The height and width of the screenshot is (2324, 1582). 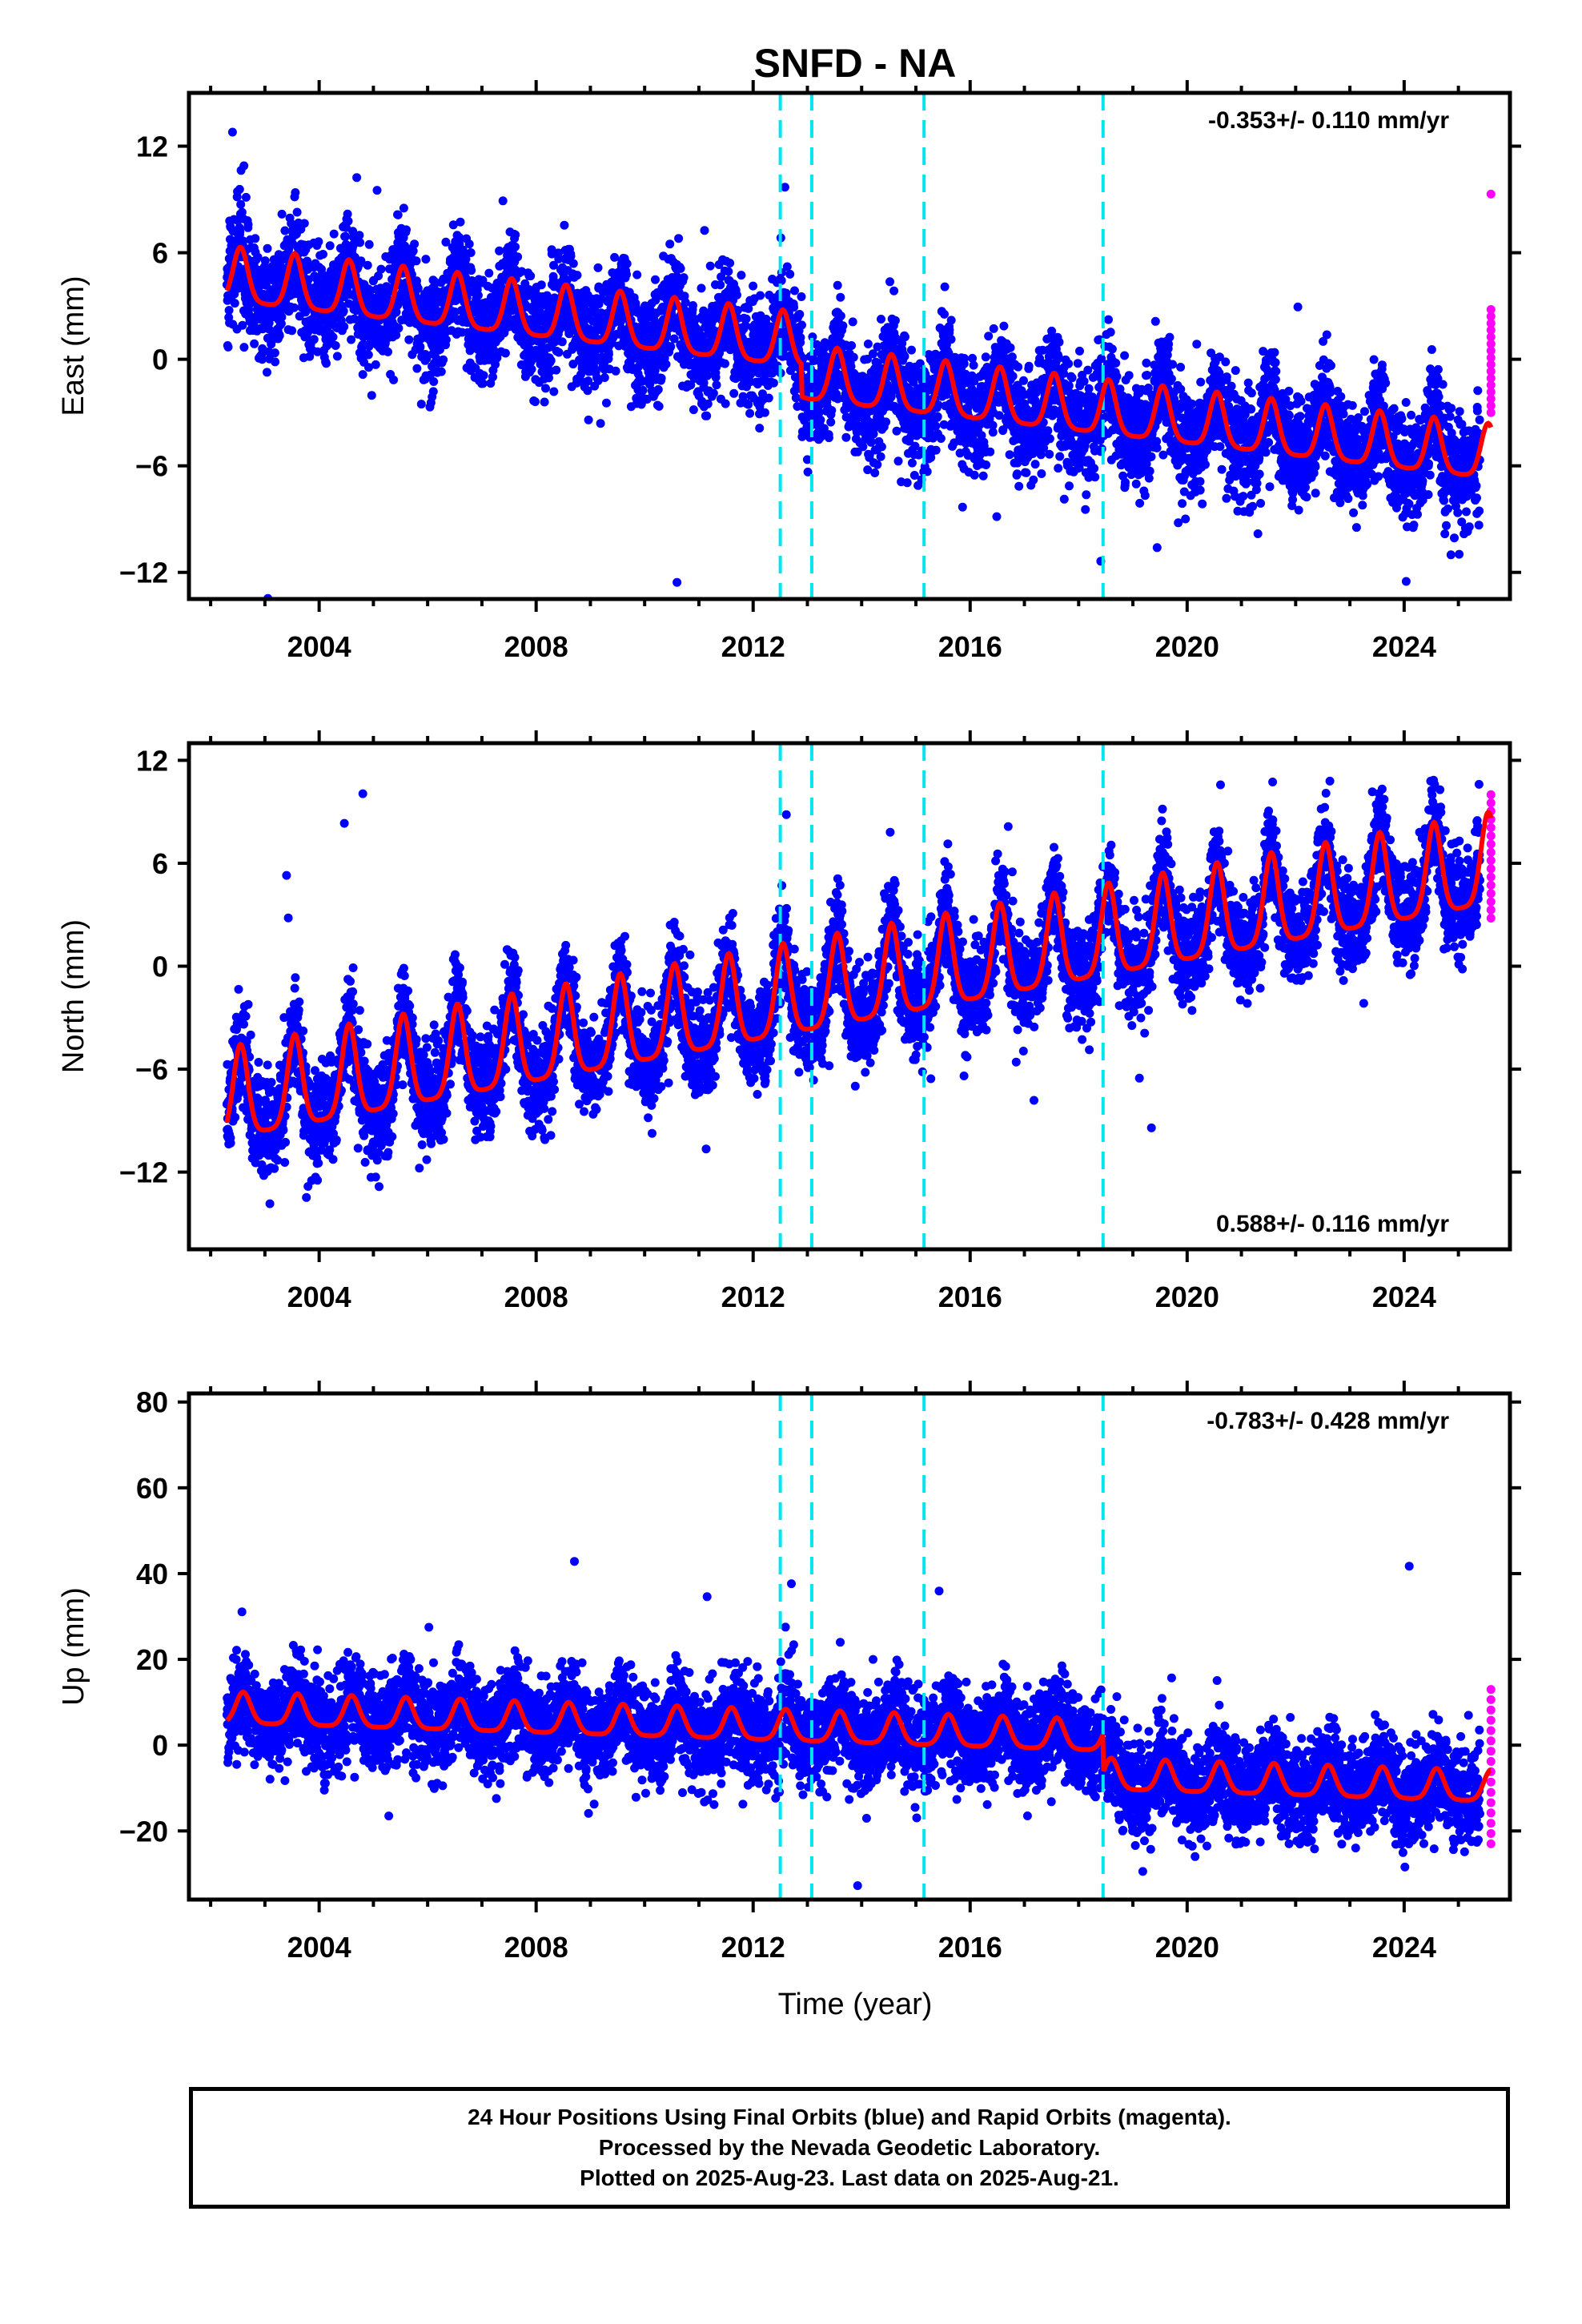 I want to click on rate-label: -0.783+/- 0.428 mm/yr, so click(x=1328, y=1421).